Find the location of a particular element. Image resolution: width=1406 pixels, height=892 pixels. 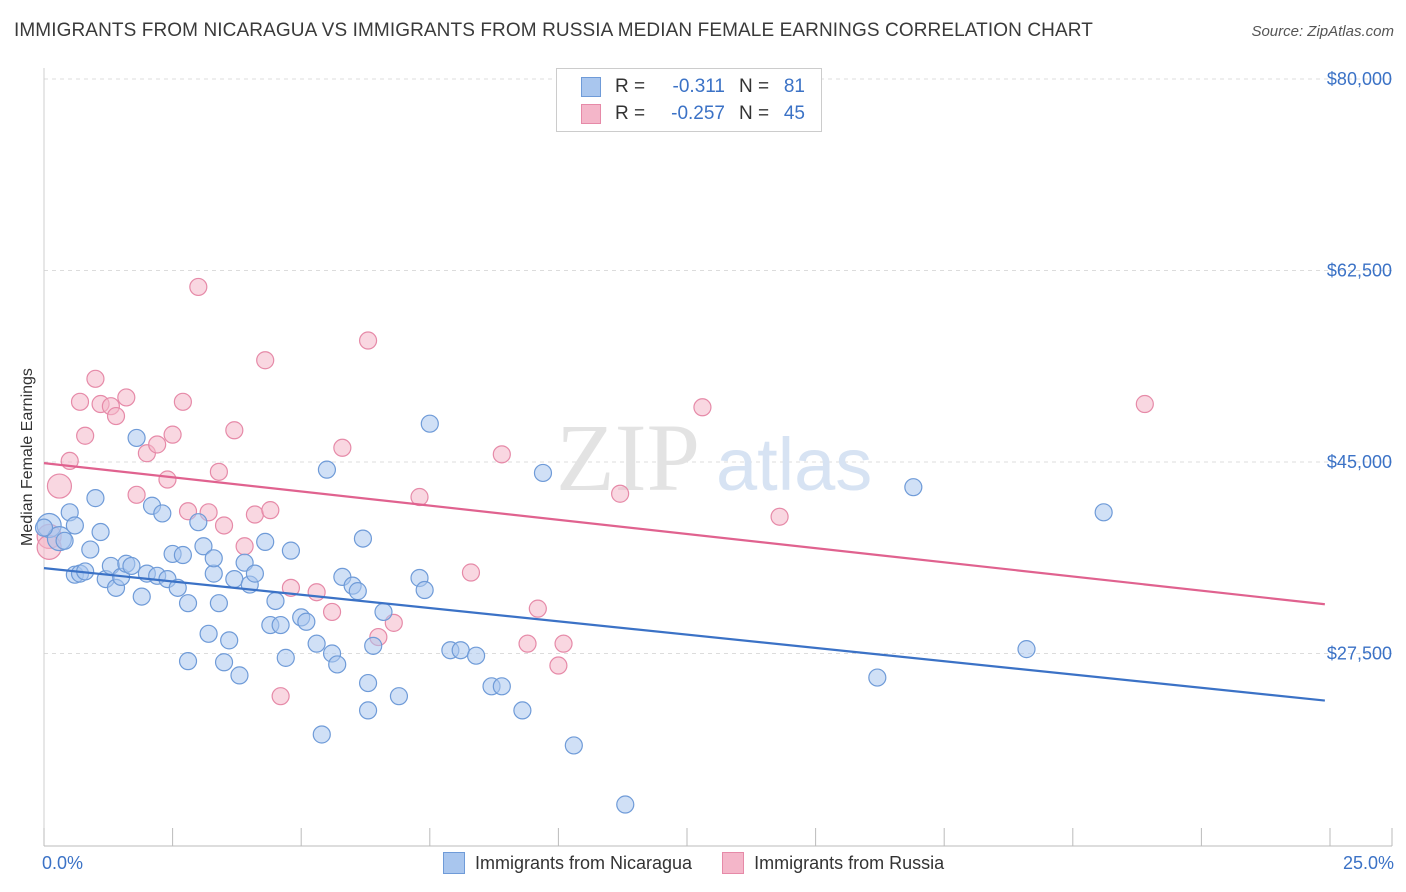

legend-r-value: -0.257 is located at coordinates (698, 113).